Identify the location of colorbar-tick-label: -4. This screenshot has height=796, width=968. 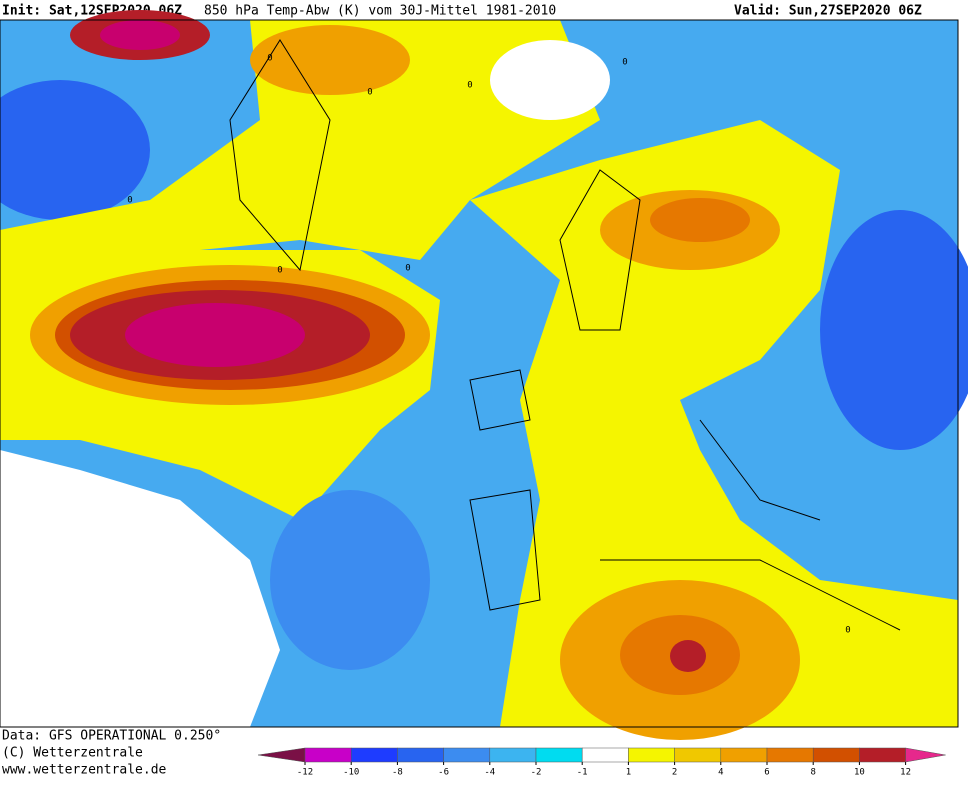
(489, 773).